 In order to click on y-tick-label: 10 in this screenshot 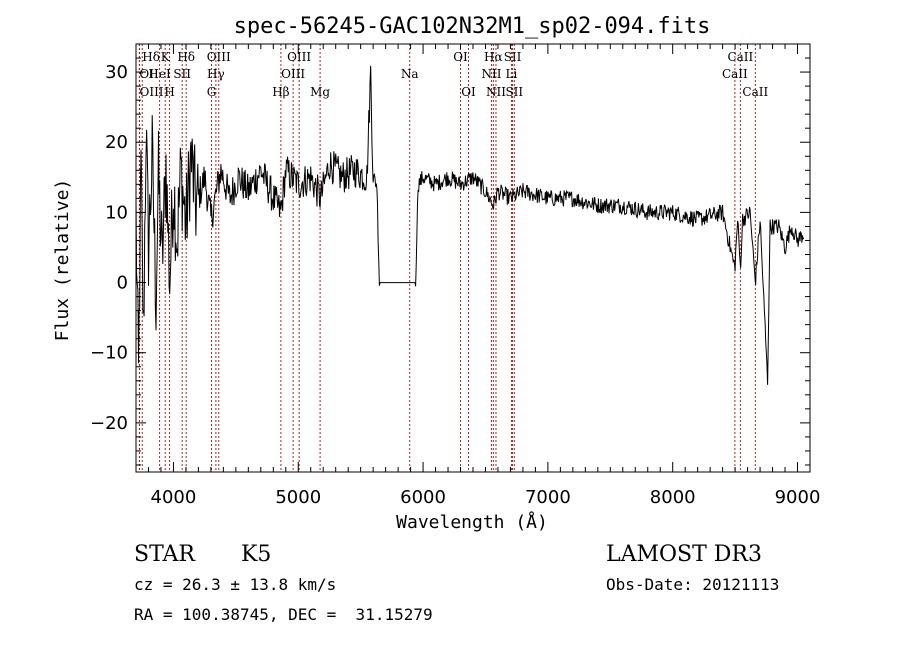, I will do `click(116, 212)`.